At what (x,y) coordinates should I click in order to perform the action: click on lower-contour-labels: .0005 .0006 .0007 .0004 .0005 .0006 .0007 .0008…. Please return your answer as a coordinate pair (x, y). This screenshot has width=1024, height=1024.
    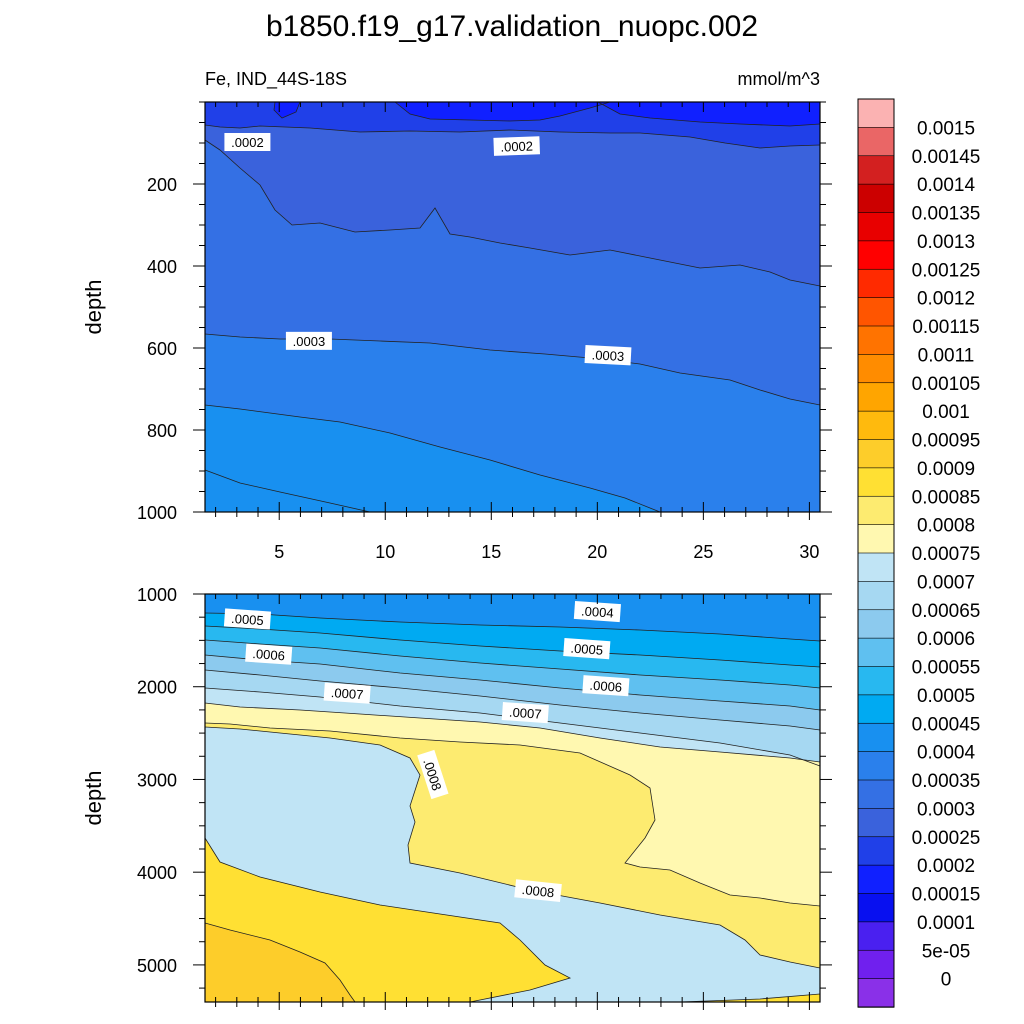
    Looking at the image, I should click on (426, 751).